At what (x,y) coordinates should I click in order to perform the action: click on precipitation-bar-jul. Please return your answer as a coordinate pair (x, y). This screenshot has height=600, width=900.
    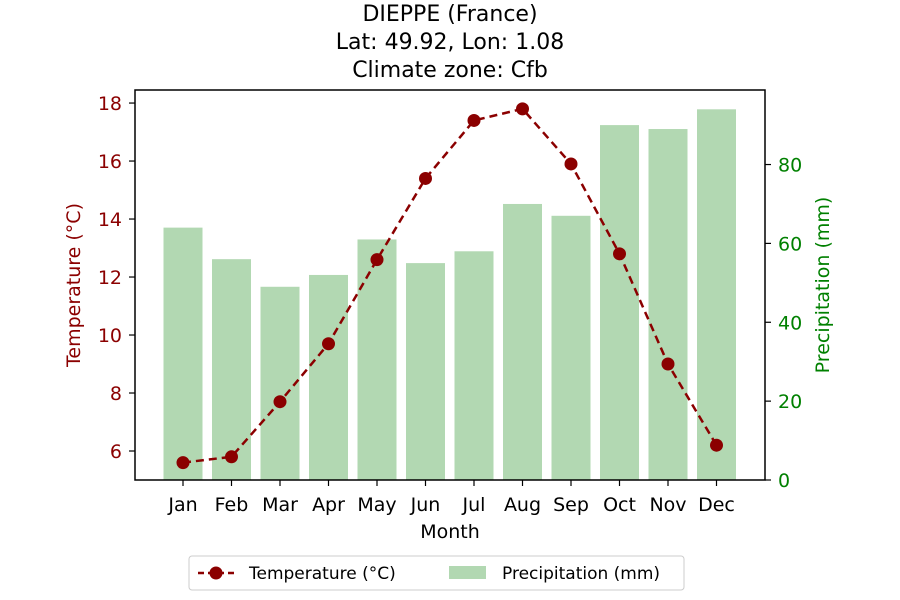
    Looking at the image, I should click on (474, 365).